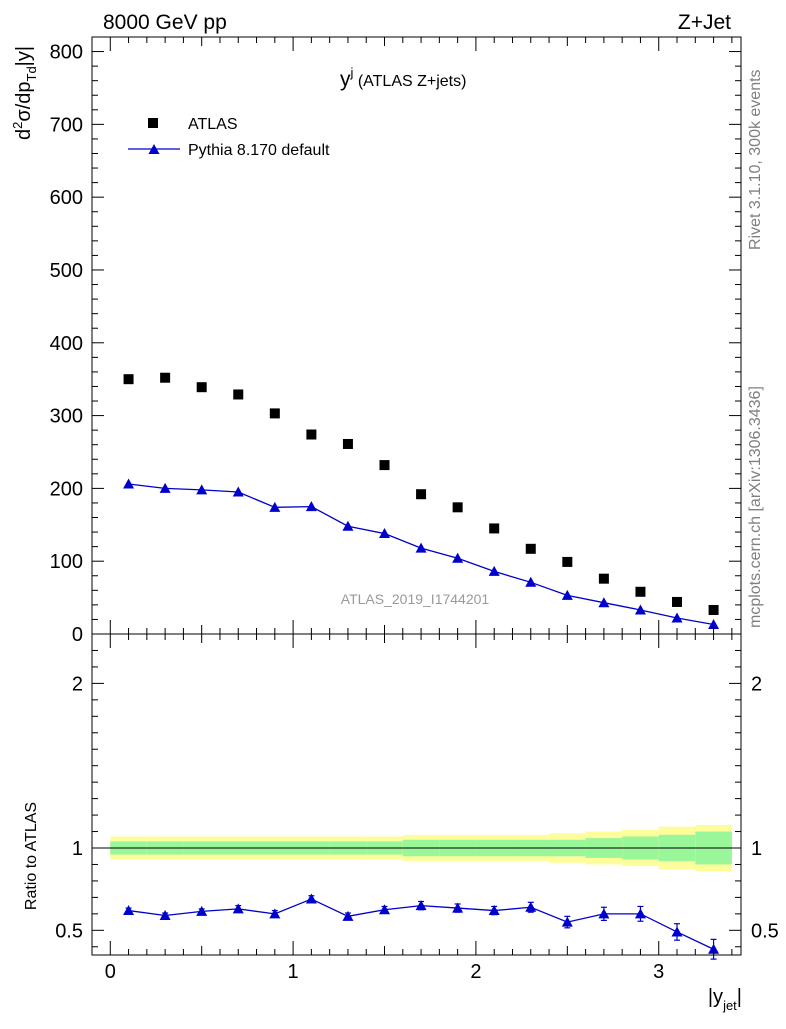 The height and width of the screenshot is (1029, 786). Describe the element at coordinates (739, 997) in the screenshot. I see `x-label-end: |` at that location.